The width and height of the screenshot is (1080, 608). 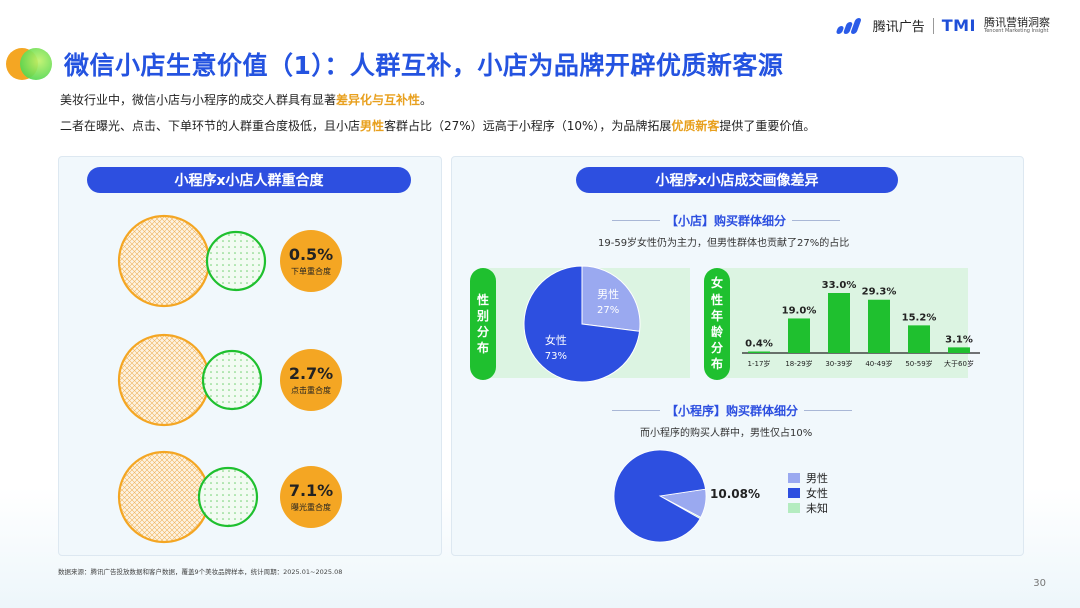 What do you see at coordinates (878, 363) in the screenshot?
I see `age-category-label: 40-49岁` at bounding box center [878, 363].